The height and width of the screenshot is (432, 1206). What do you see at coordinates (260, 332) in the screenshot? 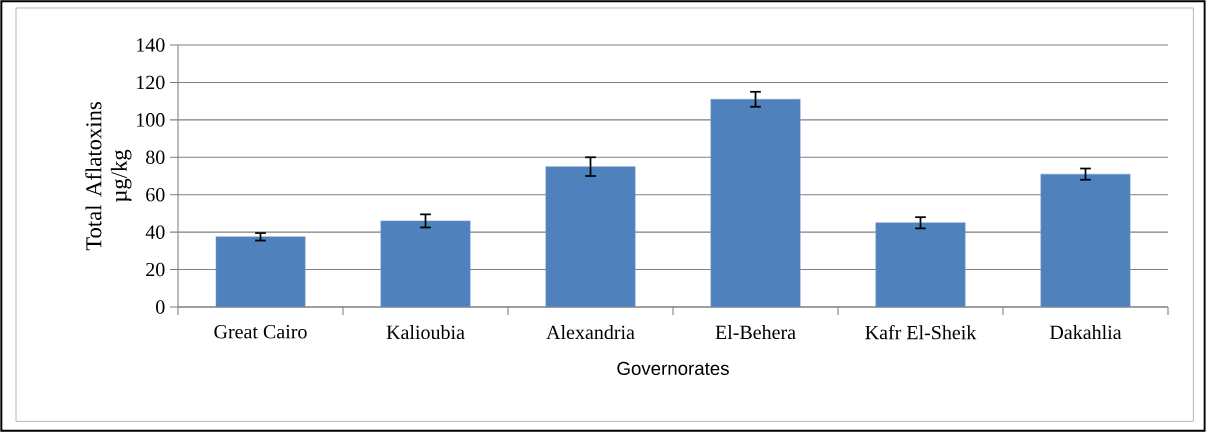
I see `x-tick-label: Great Cairo` at bounding box center [260, 332].